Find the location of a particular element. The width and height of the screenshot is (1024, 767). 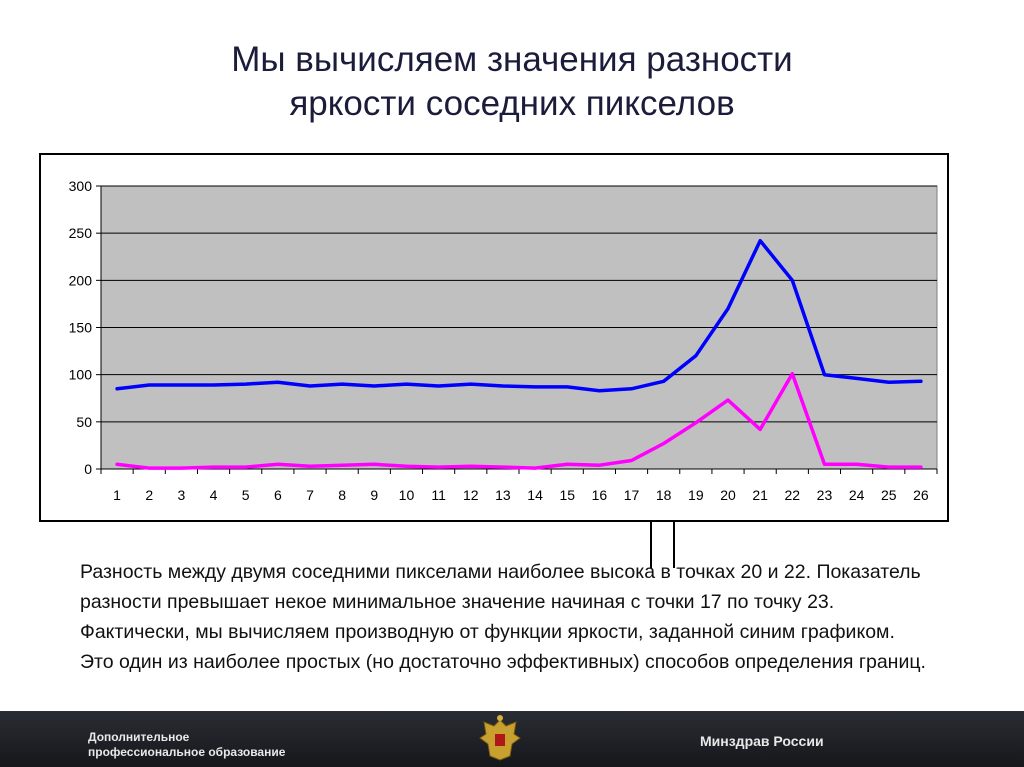

y-tick-label: 150 is located at coordinates (81, 328).